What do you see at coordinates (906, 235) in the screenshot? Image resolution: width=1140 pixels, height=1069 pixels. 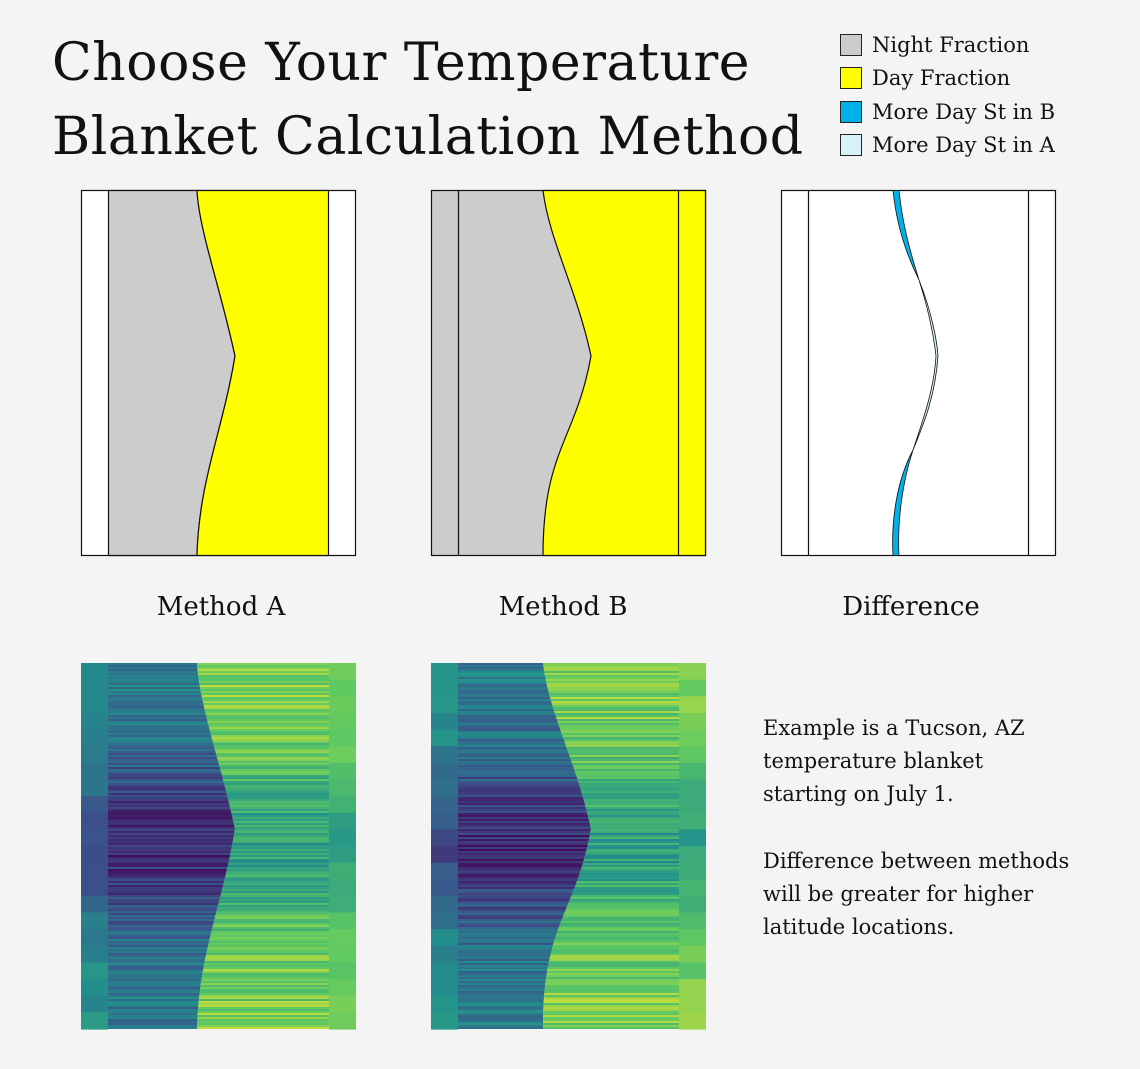 I see `difference-more-b-top` at bounding box center [906, 235].